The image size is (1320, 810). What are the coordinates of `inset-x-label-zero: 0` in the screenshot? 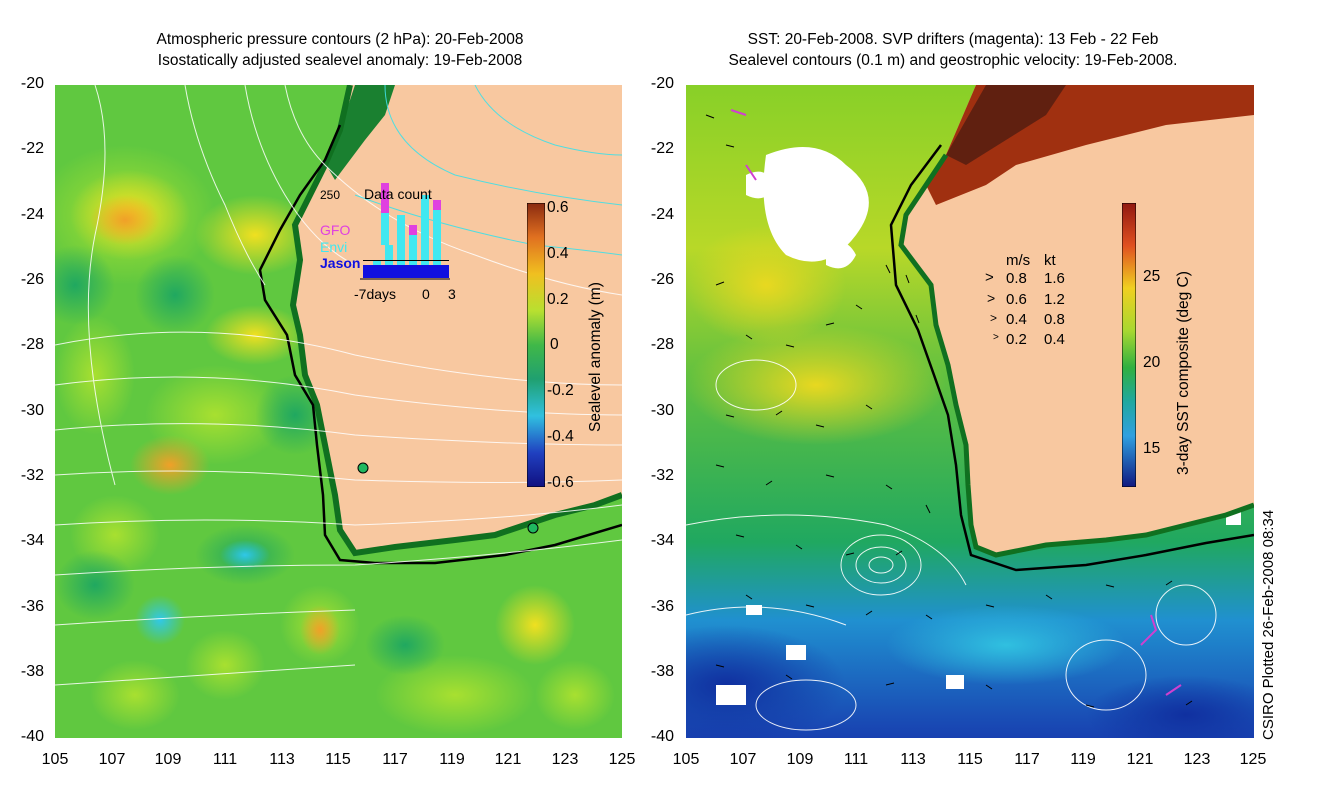 It's located at (426, 294).